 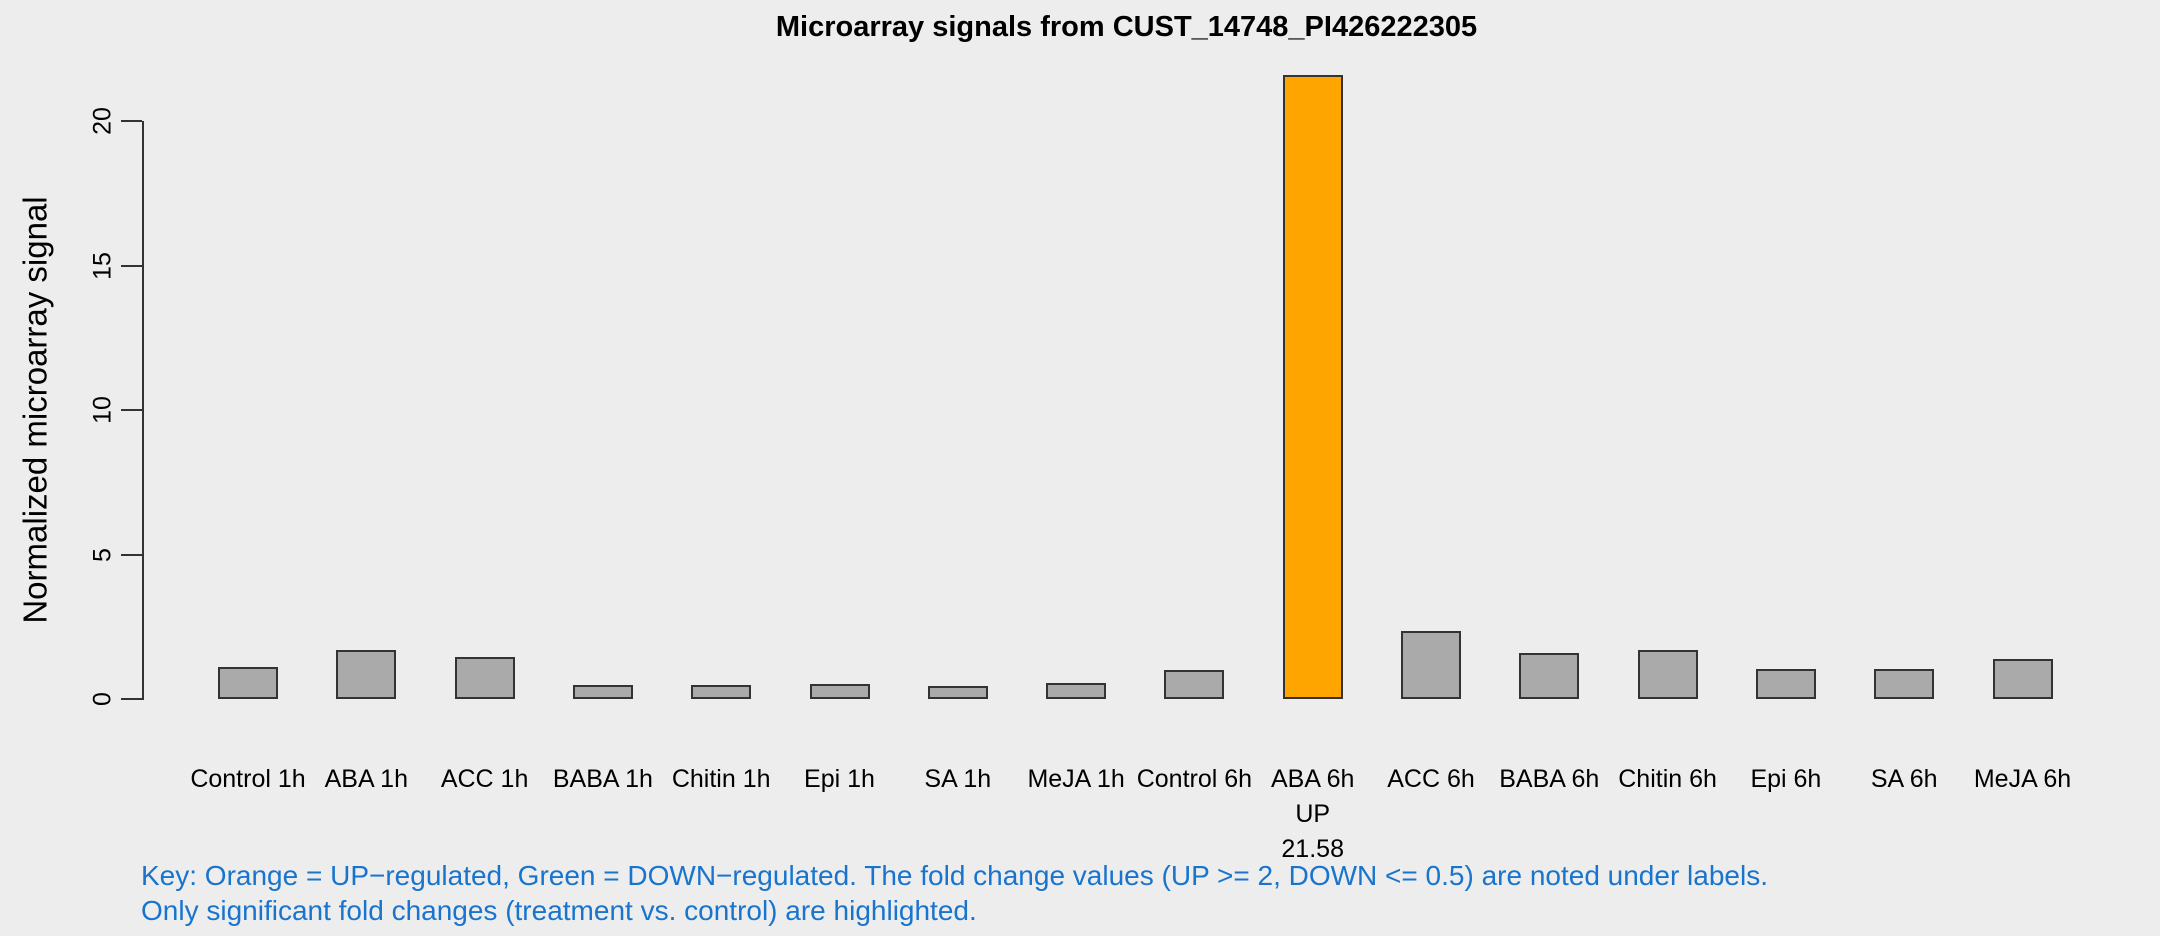 I want to click on bar-label: SA 1h, so click(x=958, y=779).